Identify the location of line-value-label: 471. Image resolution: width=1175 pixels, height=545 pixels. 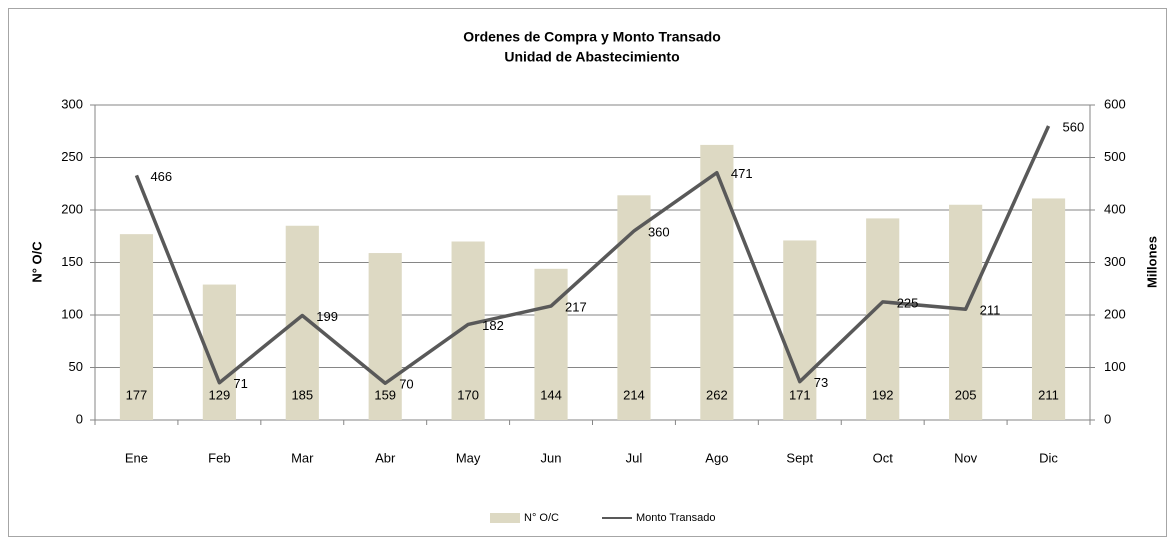
(742, 173).